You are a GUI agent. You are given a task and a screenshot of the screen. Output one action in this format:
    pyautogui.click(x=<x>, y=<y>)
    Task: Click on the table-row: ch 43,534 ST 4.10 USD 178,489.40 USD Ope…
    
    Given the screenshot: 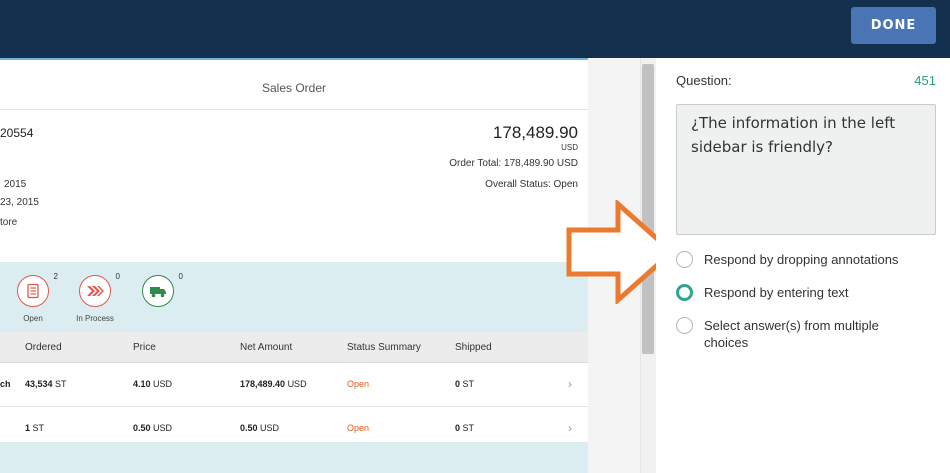 What is the action you would take?
    pyautogui.click(x=294, y=385)
    